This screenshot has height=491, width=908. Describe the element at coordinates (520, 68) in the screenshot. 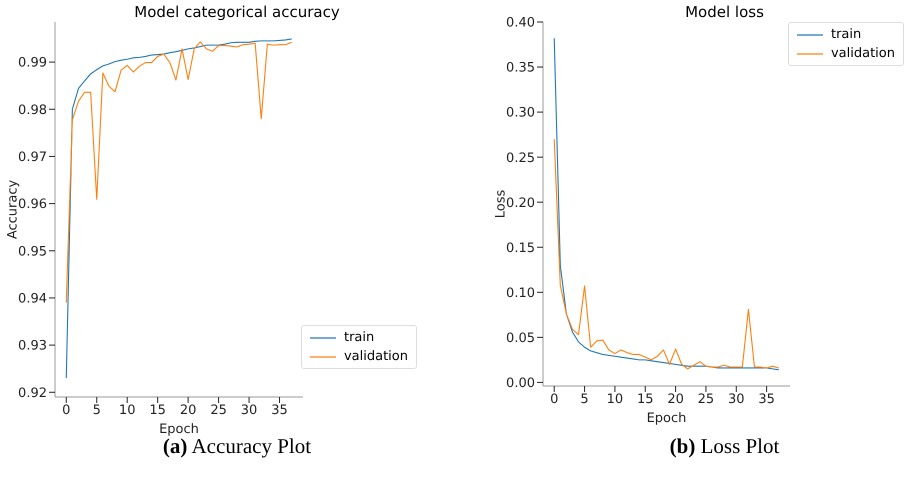

I see `y-tick-label: 0.35` at that location.